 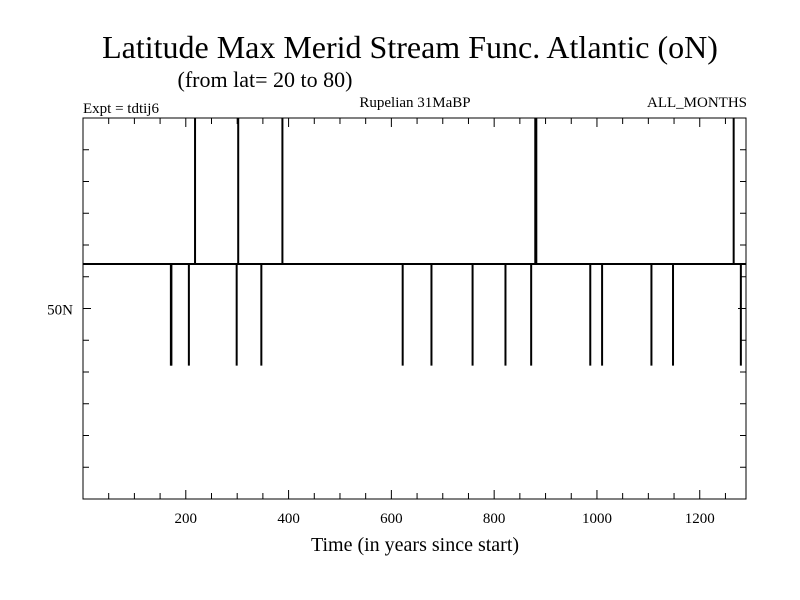 What do you see at coordinates (700, 519) in the screenshot?
I see `x-tick-label: 1200` at bounding box center [700, 519].